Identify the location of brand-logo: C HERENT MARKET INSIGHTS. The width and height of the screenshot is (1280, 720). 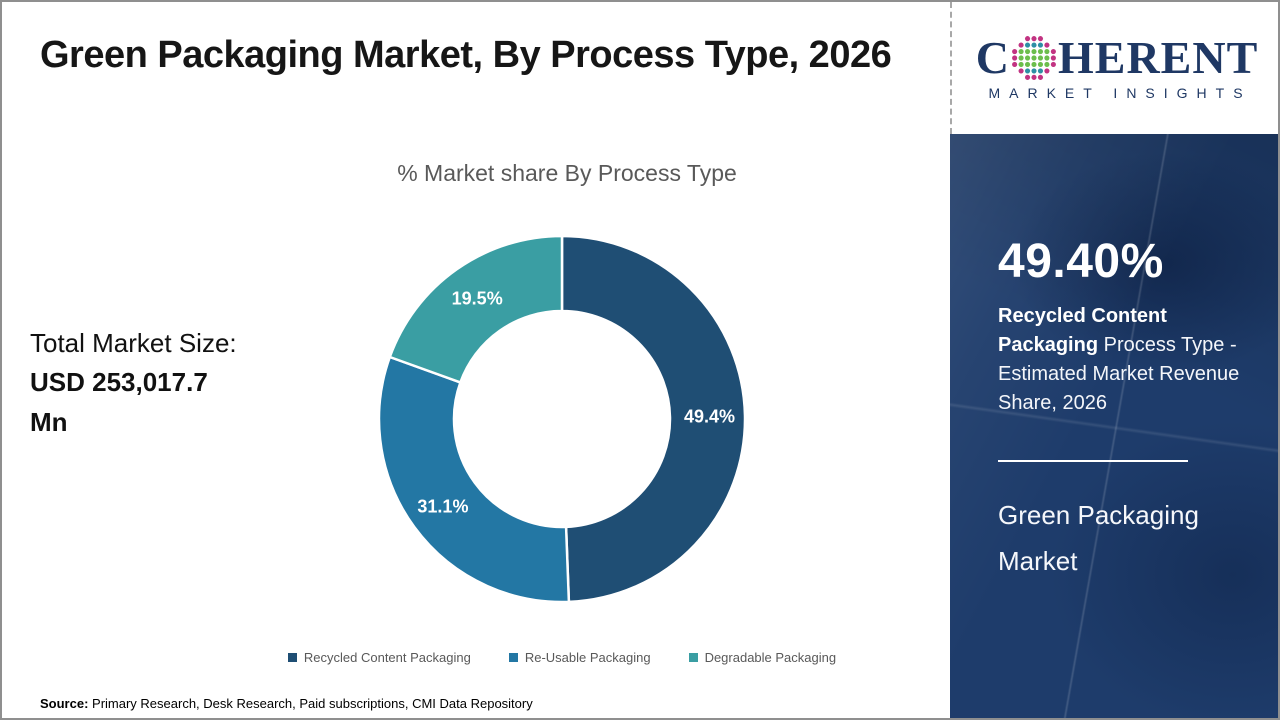
(1114, 68).